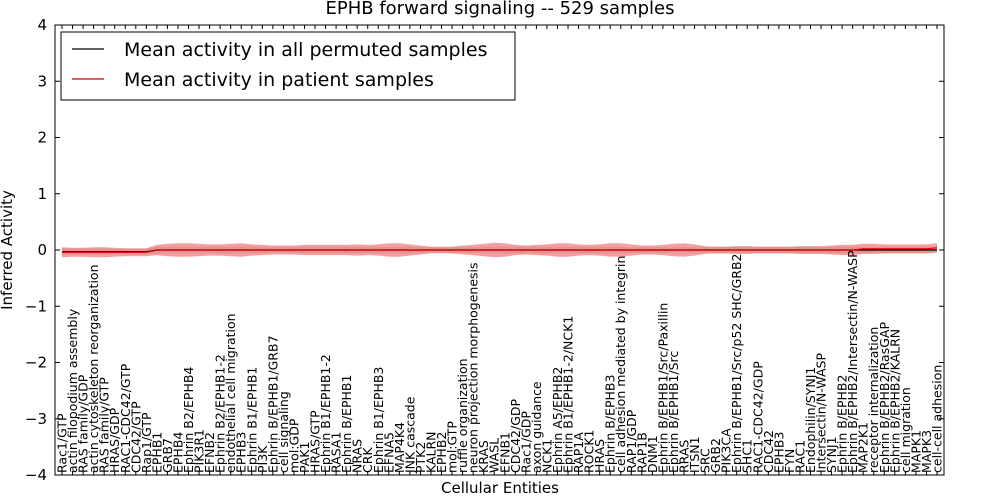 The image size is (1000, 500). Describe the element at coordinates (283, 432) in the screenshot. I see `x-tick-label: cell signaling` at that location.